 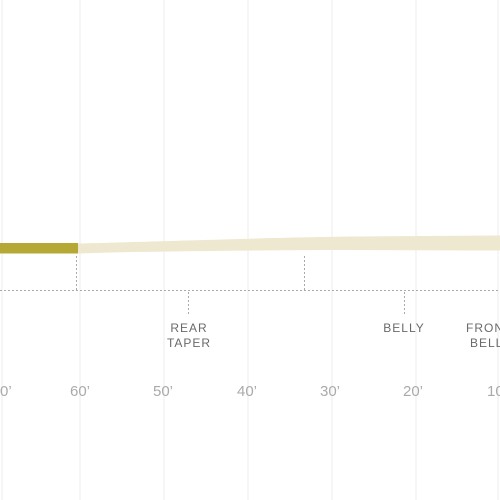 What do you see at coordinates (289, 244) in the screenshot?
I see `line-body` at bounding box center [289, 244].